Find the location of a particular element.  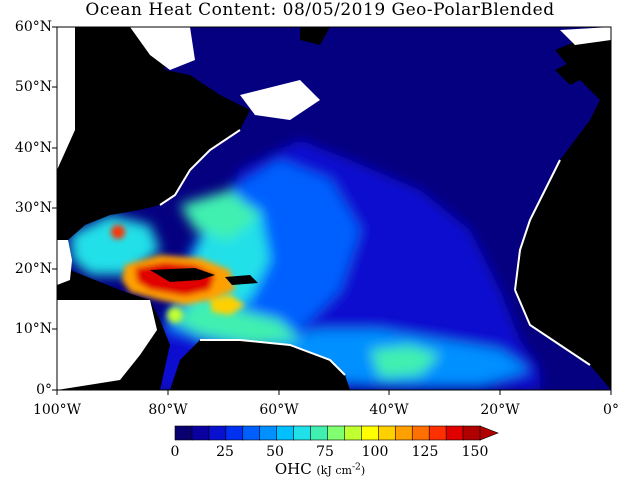

lon-label-40w: 40°W is located at coordinates (389, 410).